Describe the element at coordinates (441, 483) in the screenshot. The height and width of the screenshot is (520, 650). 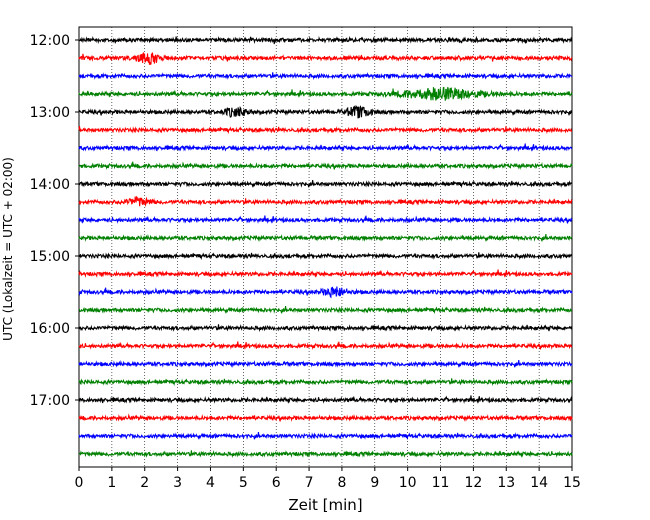
I see `x-tick-label: 11` at that location.